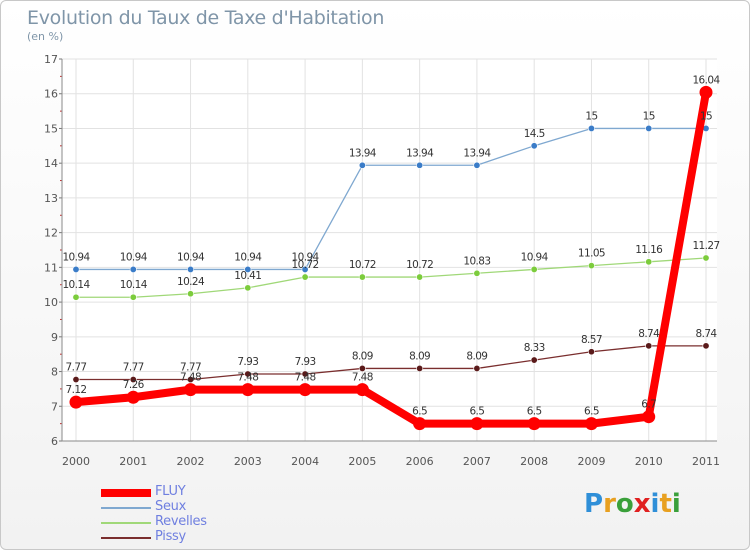 The image size is (750, 550). I want to click on x-tick-label: 2010, so click(649, 461).